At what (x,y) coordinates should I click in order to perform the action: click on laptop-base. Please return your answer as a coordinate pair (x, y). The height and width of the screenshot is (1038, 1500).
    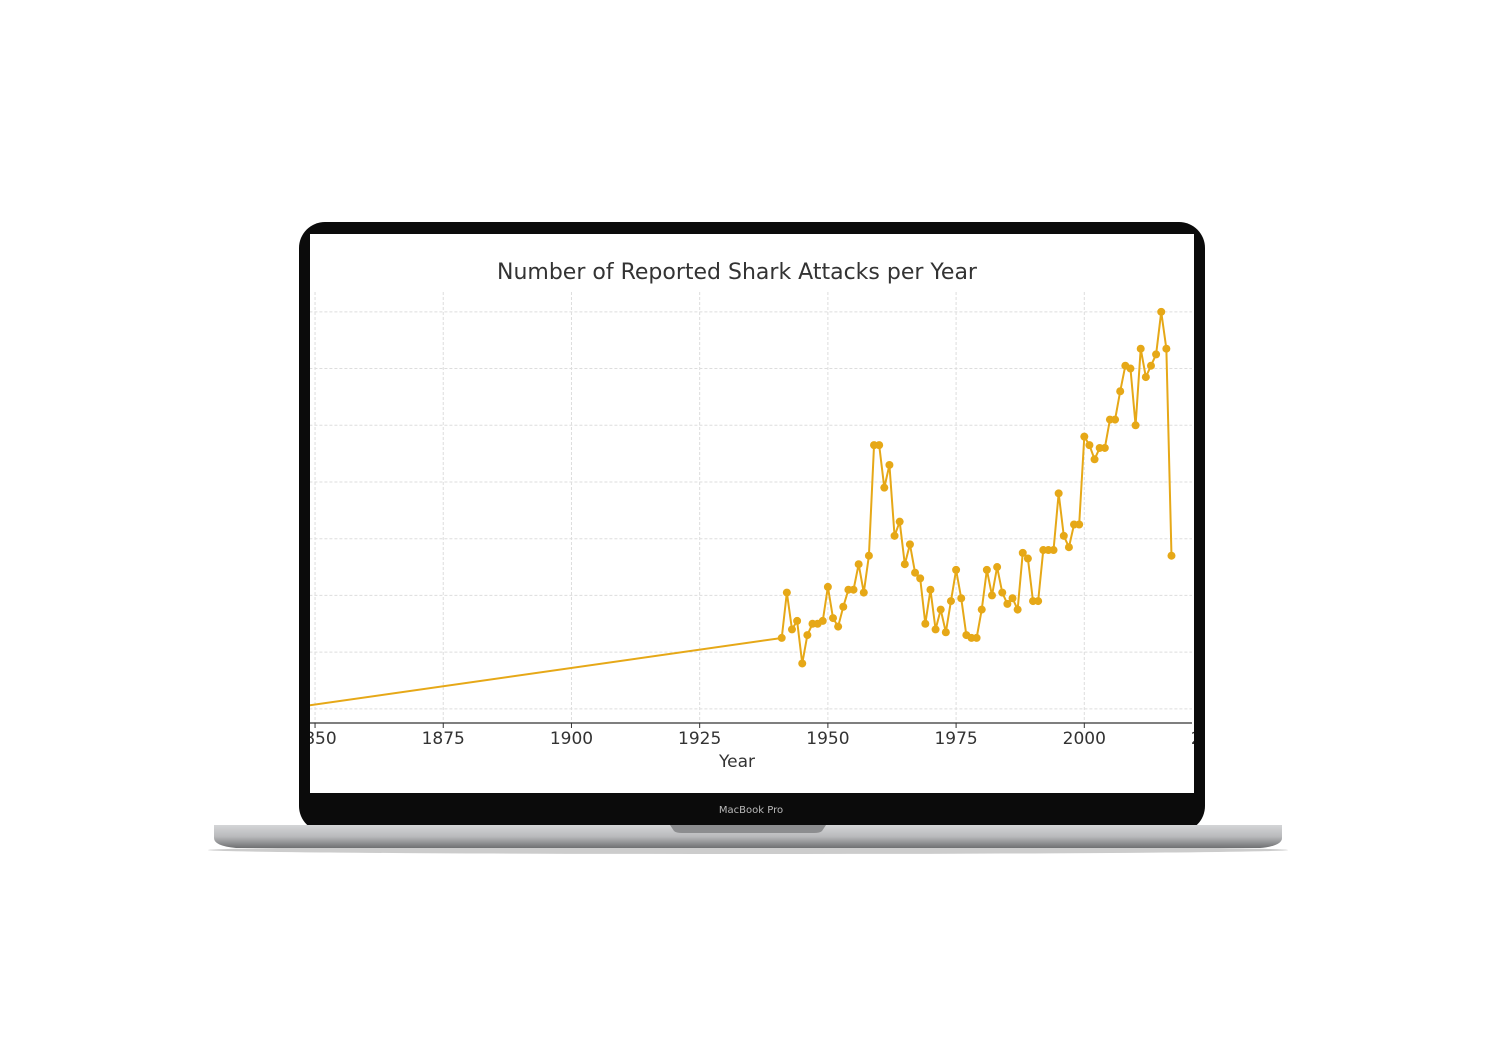
    Looking at the image, I should click on (748, 836).